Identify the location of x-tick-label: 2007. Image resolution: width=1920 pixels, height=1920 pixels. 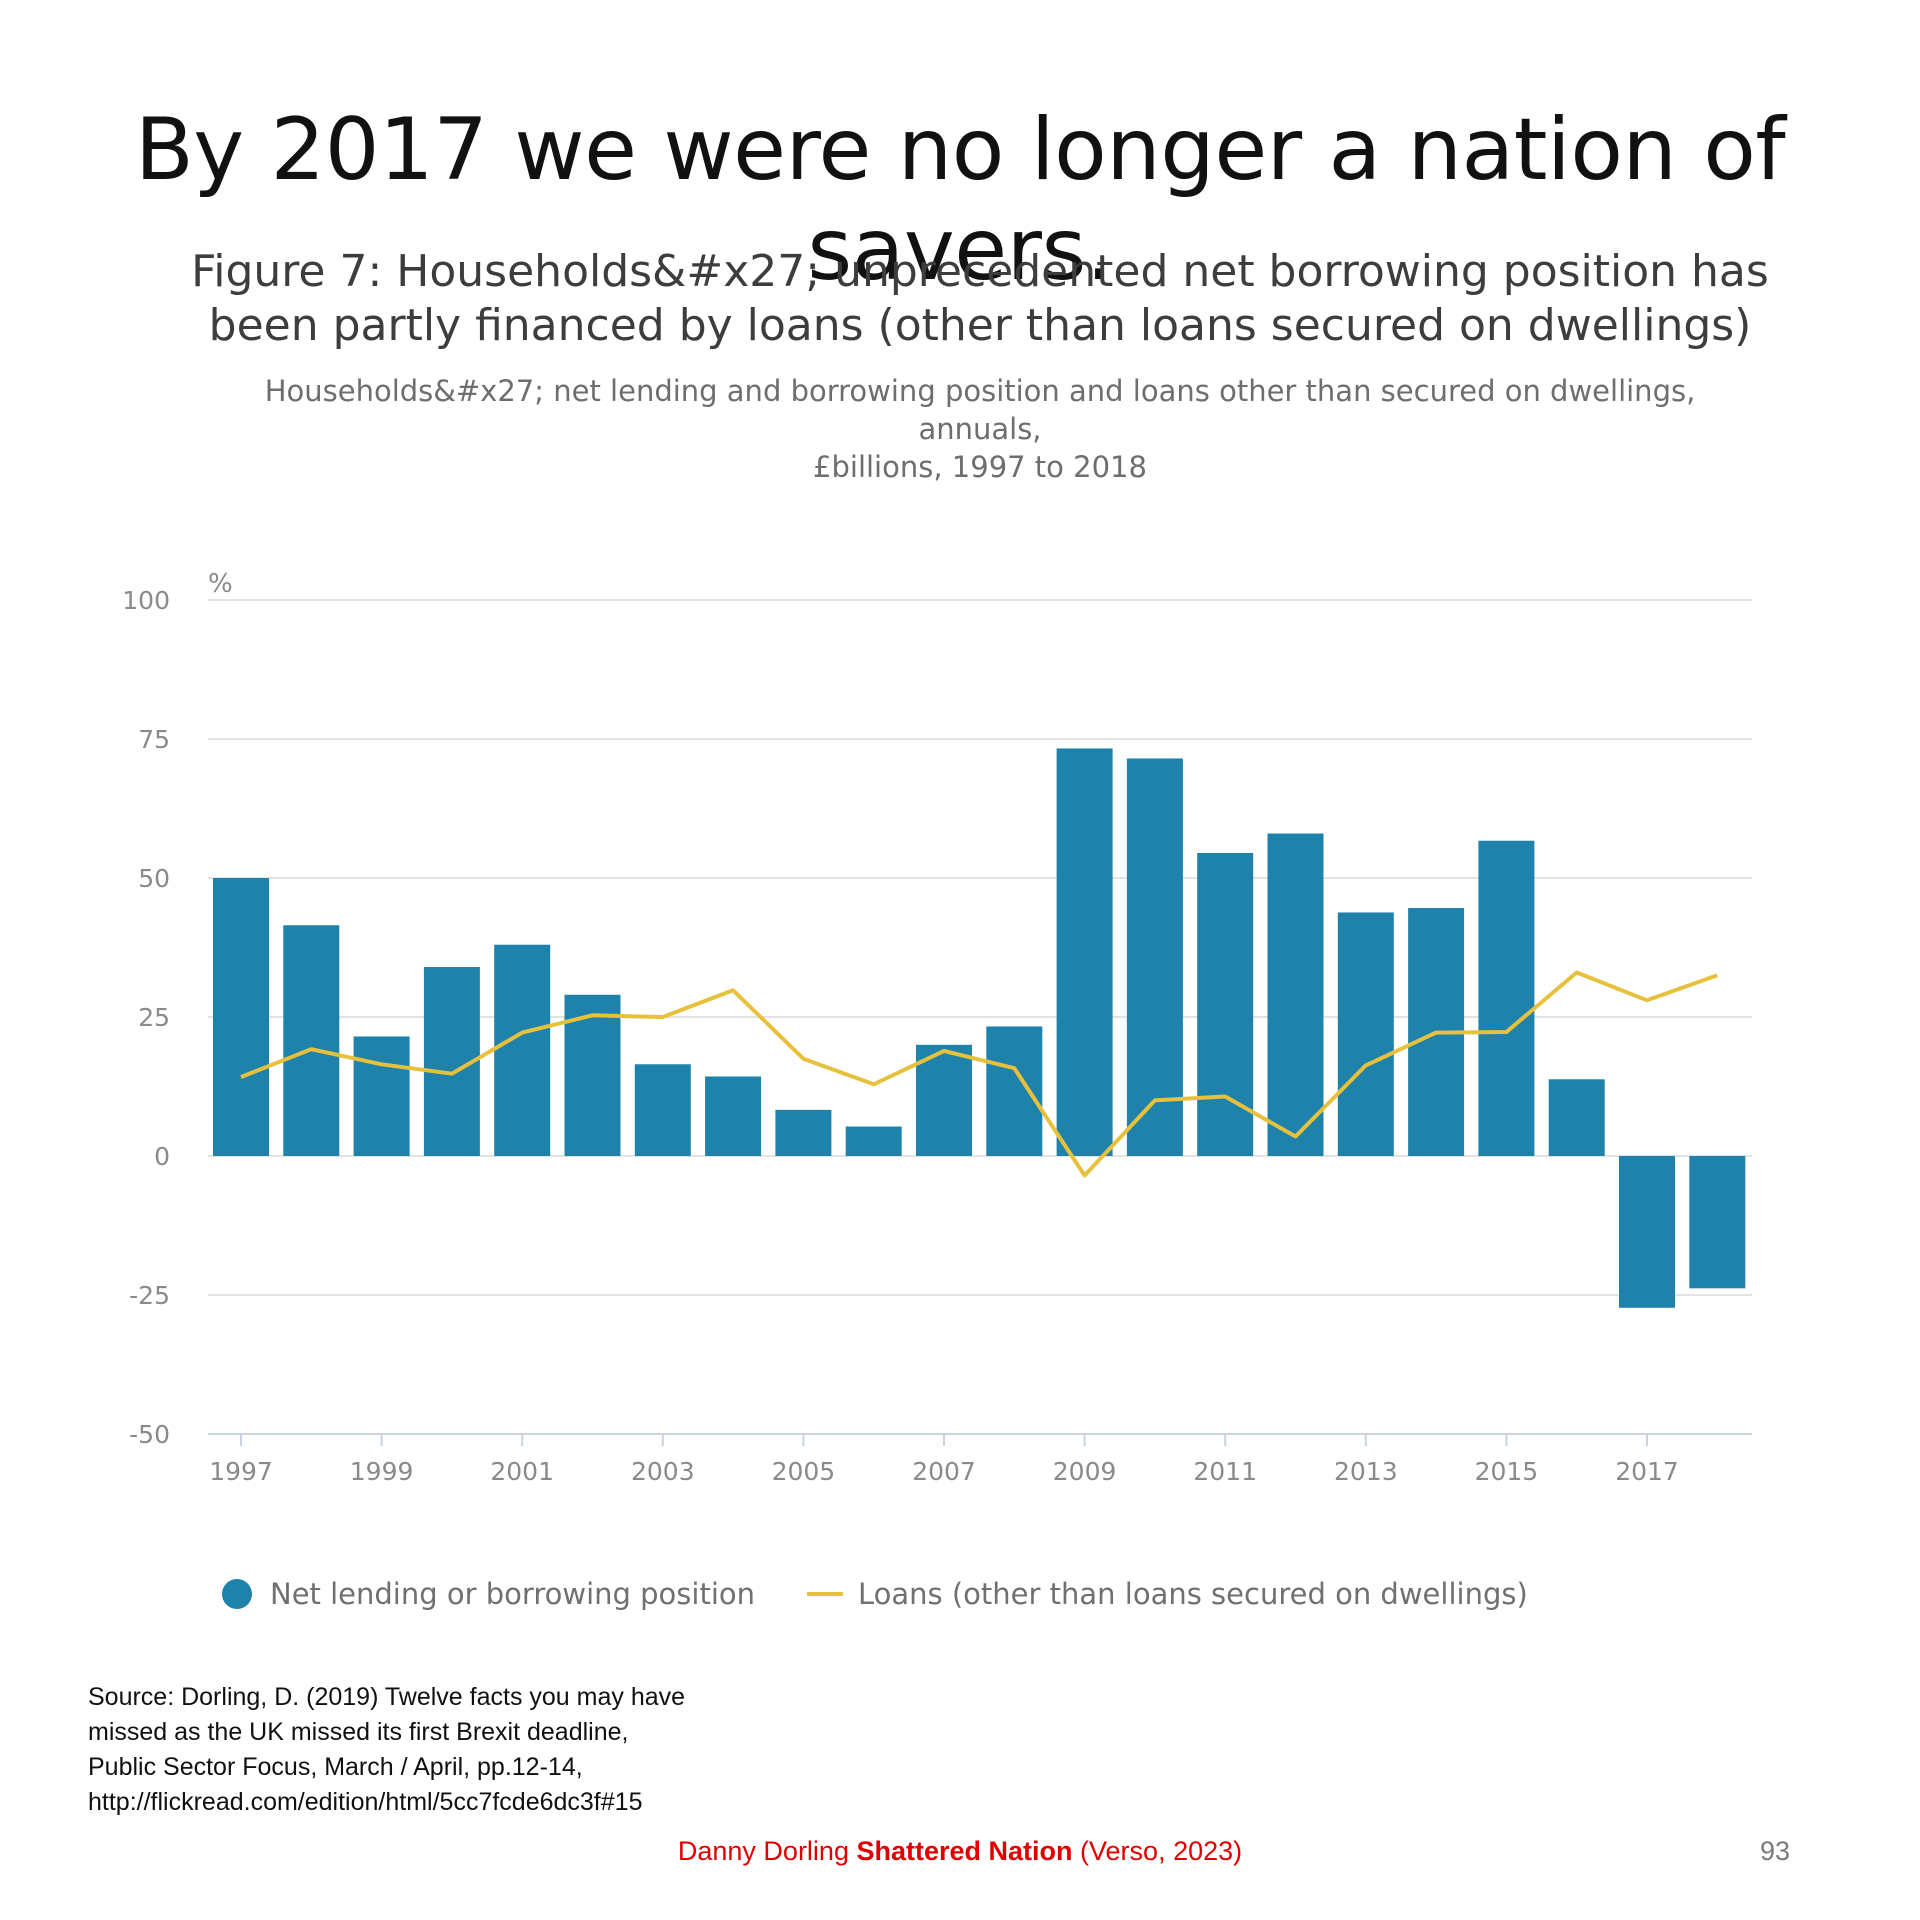
(944, 1471).